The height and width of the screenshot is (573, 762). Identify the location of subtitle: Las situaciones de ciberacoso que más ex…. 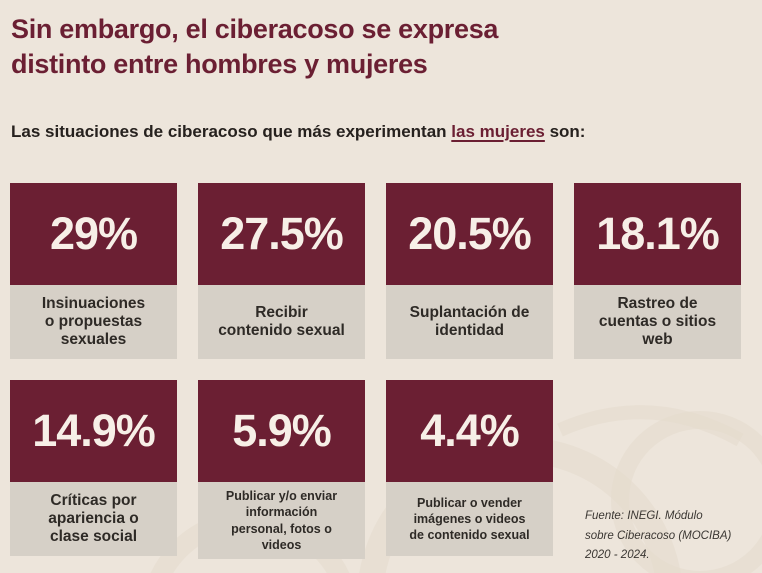
(381, 132).